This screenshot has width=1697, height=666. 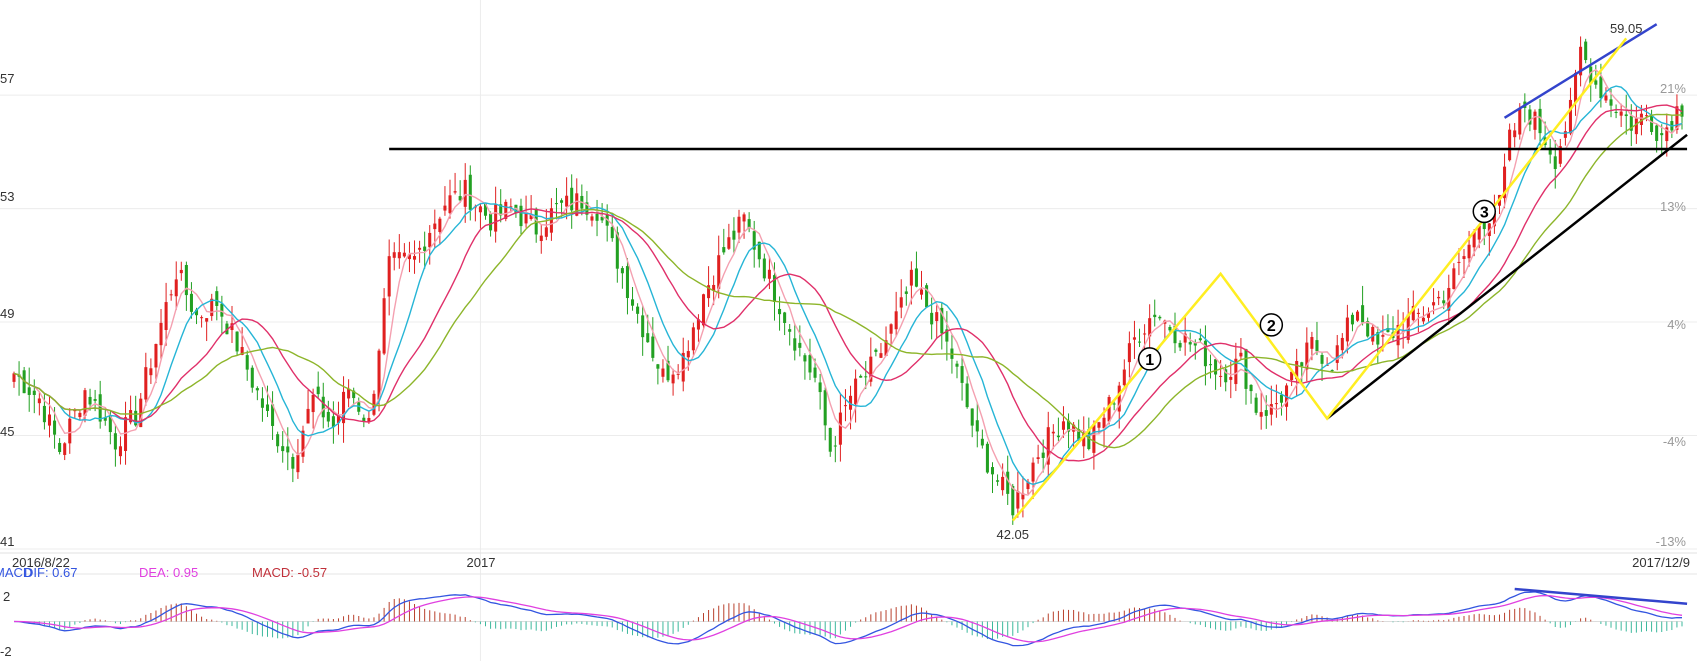 I want to click on macd-dif-line, so click(x=848, y=619).